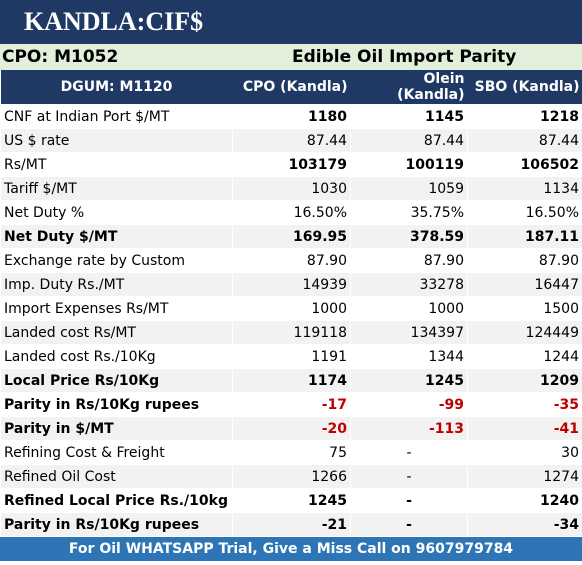 Image resolution: width=582 pixels, height=565 pixels. What do you see at coordinates (116, 116) in the screenshot?
I see `row-label: CNF at Indian Port $/MT` at bounding box center [116, 116].